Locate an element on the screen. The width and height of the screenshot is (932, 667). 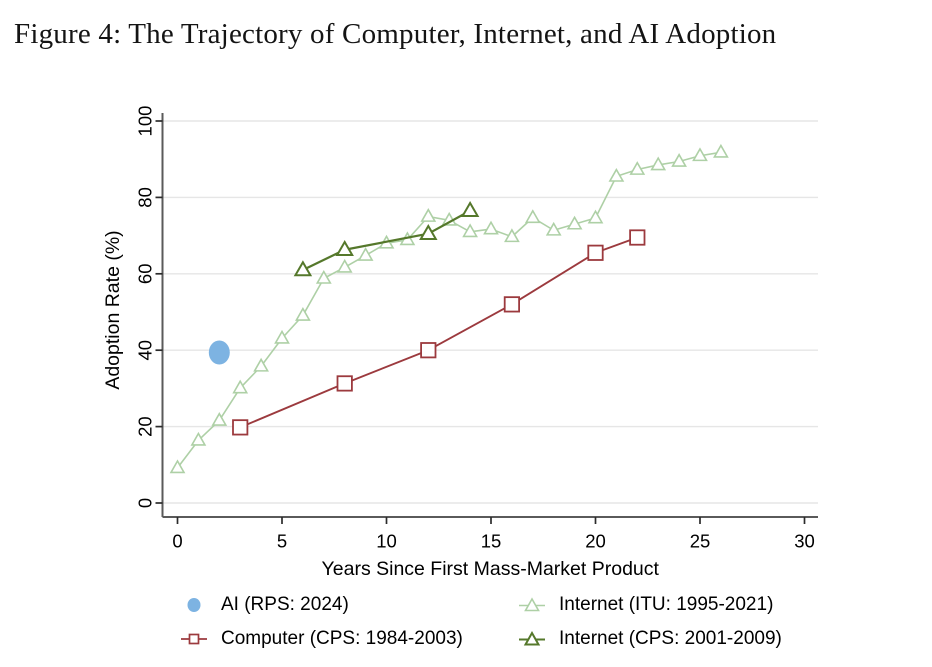
legend-label-internet-itu: Internet (ITU: 1995-2021) is located at coordinates (666, 604).